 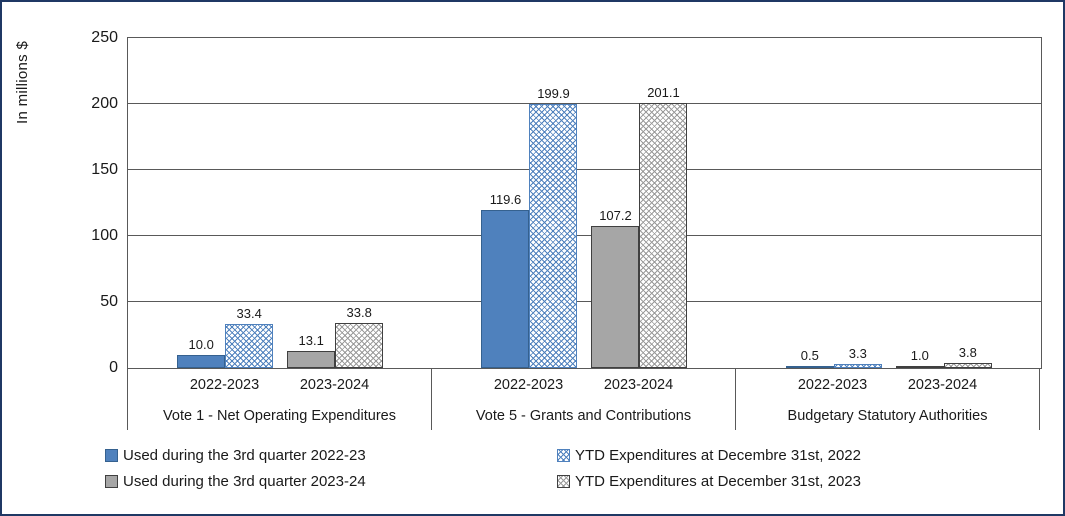 What do you see at coordinates (505, 199) in the screenshot?
I see `bar-value-label: 119.6` at bounding box center [505, 199].